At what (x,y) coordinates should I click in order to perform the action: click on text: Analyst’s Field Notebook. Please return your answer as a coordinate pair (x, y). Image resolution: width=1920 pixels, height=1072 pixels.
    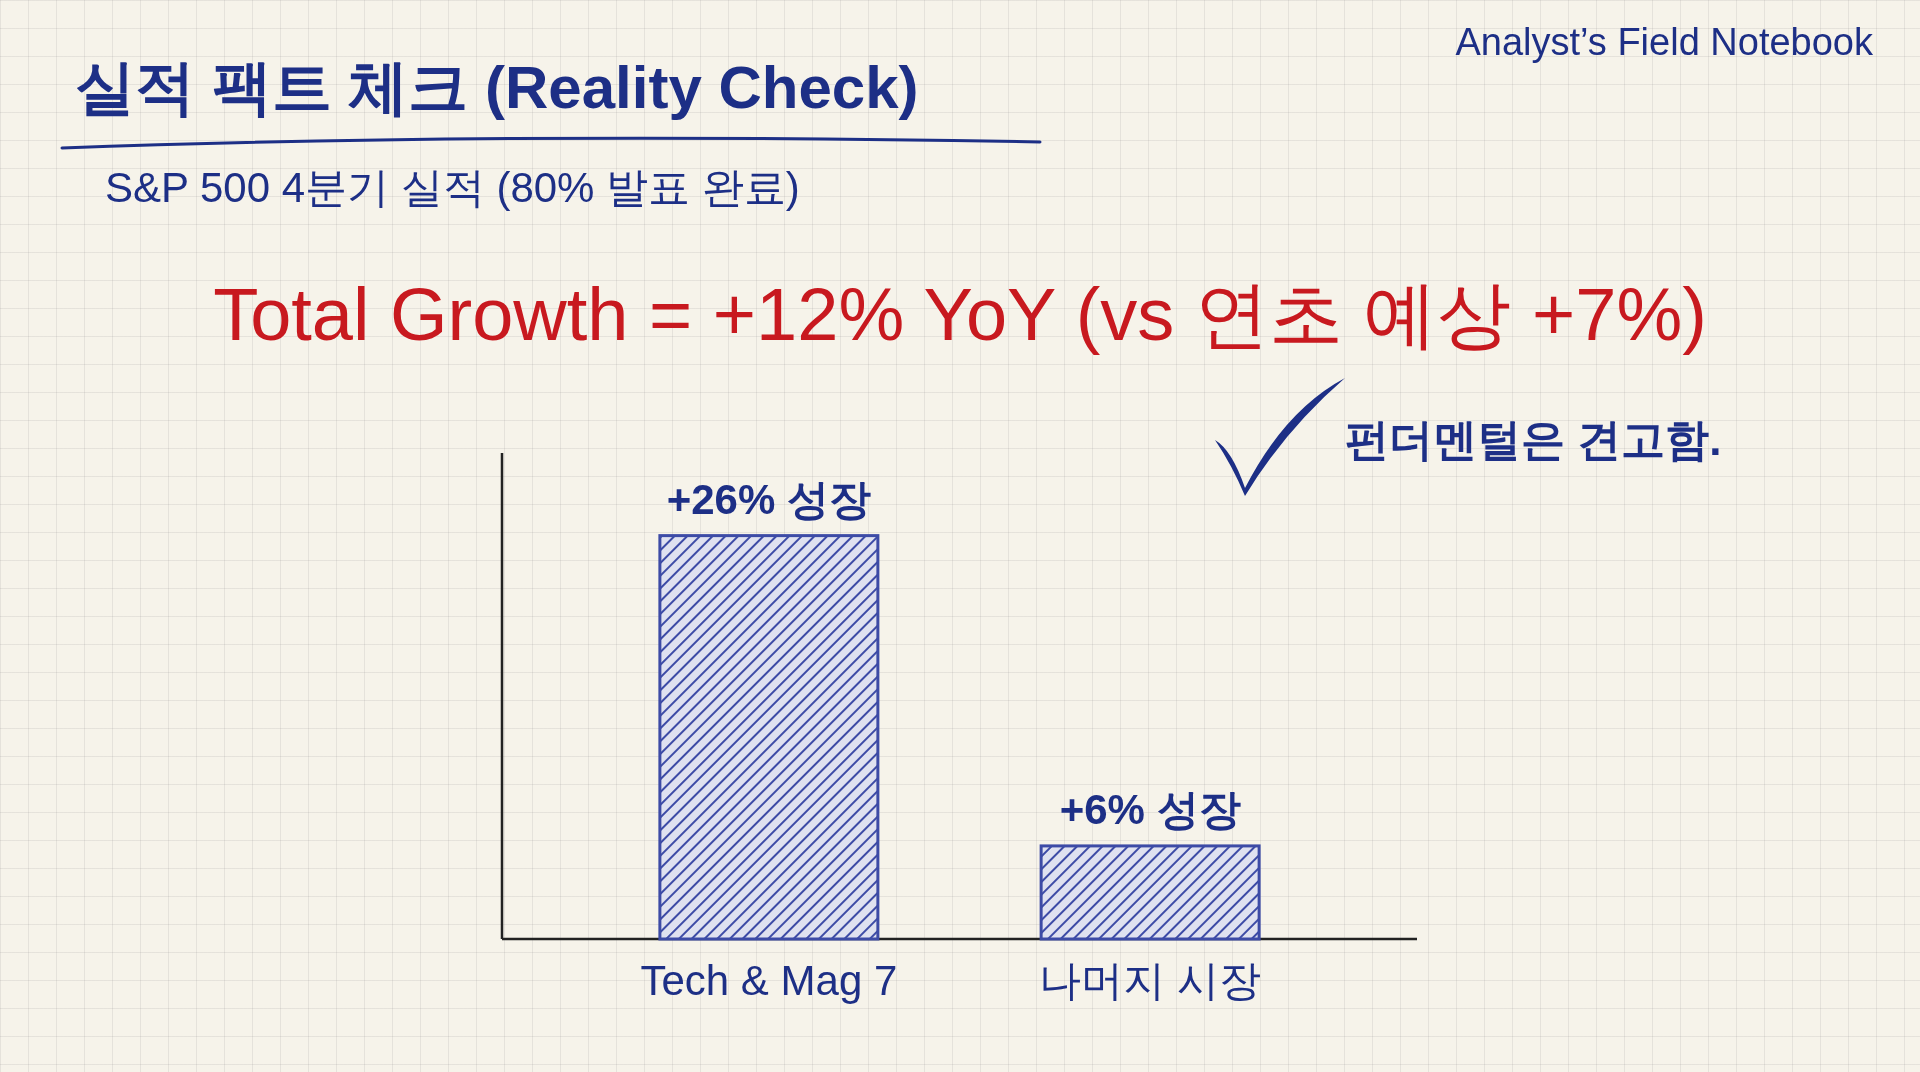
    Looking at the image, I should click on (1664, 42).